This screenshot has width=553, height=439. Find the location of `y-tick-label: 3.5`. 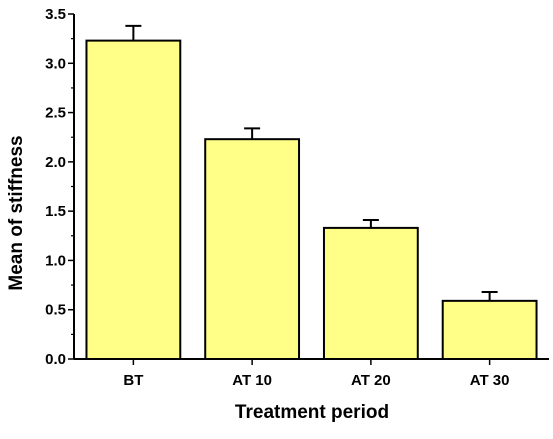

y-tick-label: 3.5 is located at coordinates (55, 14).